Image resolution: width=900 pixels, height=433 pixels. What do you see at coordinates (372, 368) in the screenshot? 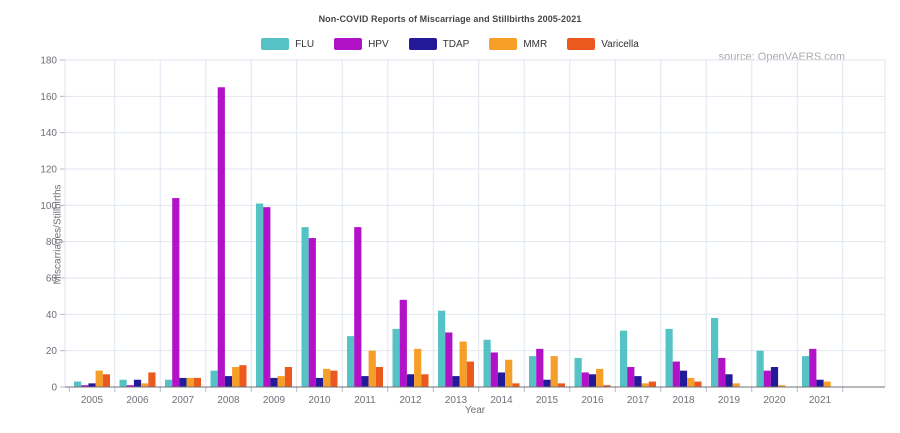
I see `bar-2011-mmr` at bounding box center [372, 368].